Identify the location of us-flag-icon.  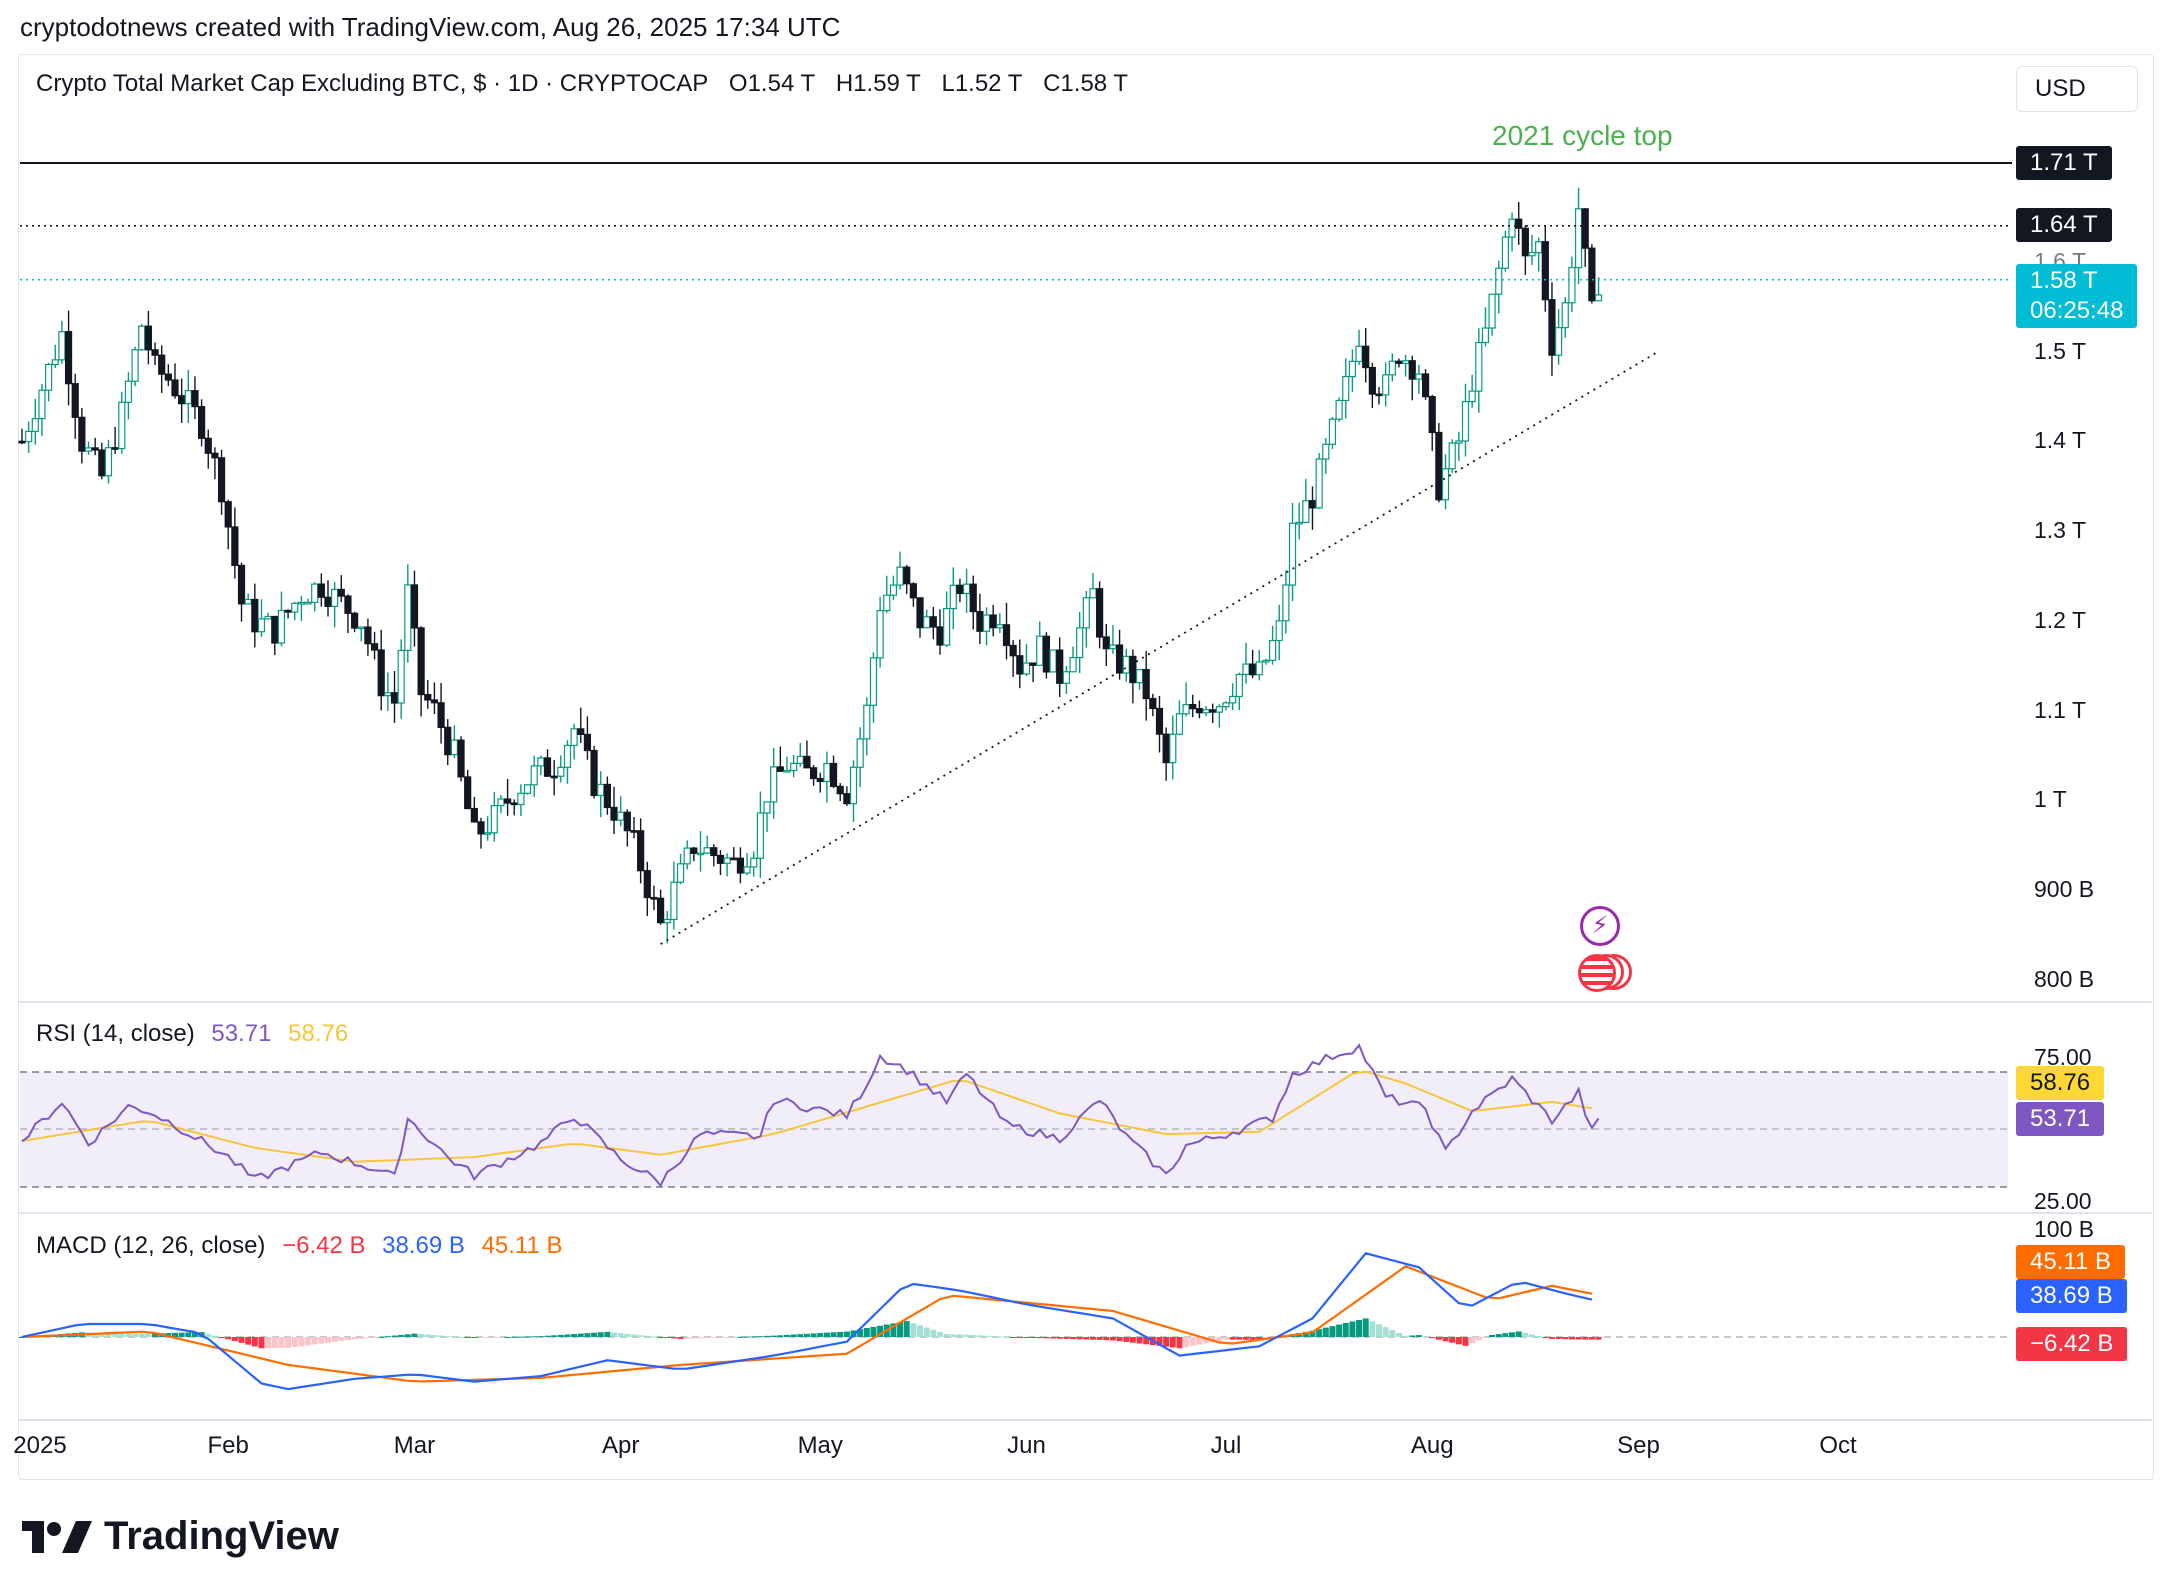
(1597, 973).